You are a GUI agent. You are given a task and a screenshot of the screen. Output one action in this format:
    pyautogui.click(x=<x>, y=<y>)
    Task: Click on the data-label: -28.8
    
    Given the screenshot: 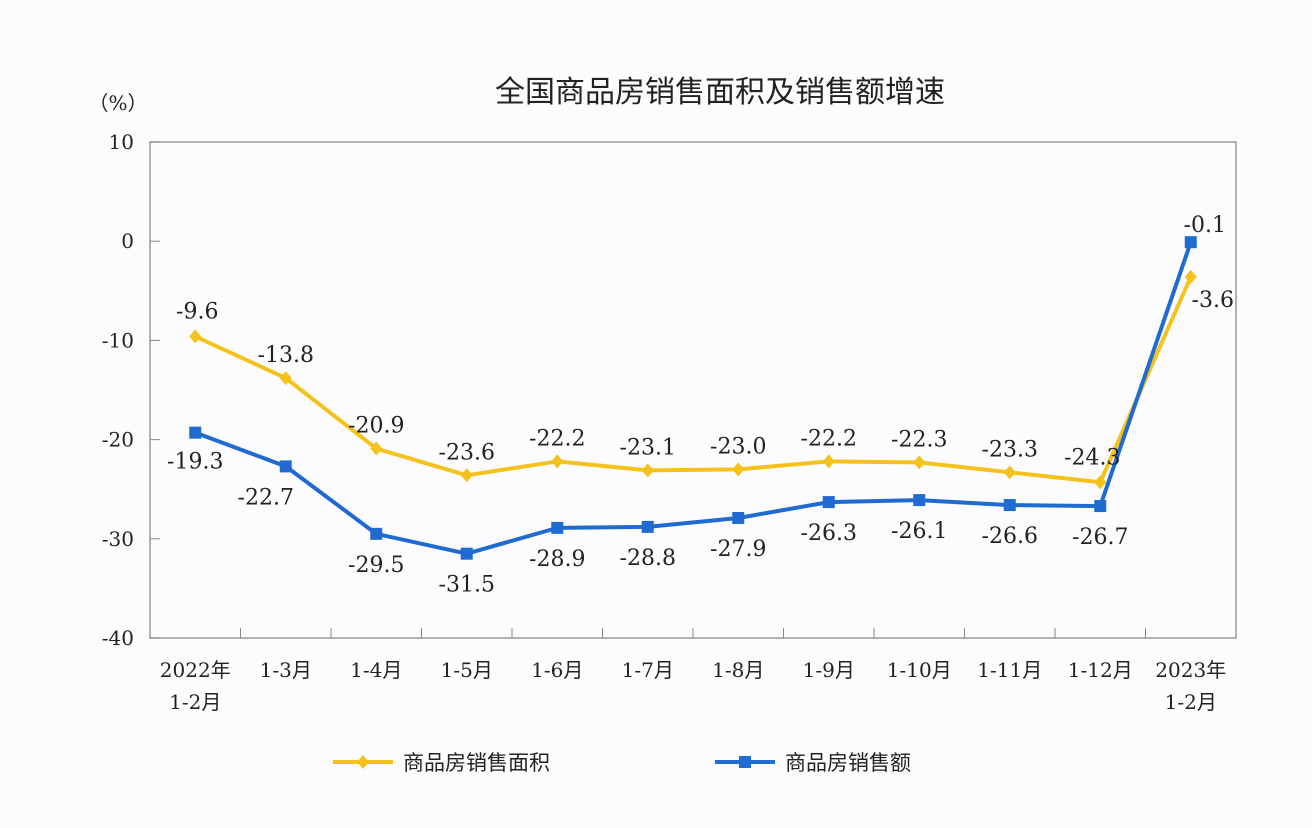 What is the action you would take?
    pyautogui.click(x=648, y=558)
    